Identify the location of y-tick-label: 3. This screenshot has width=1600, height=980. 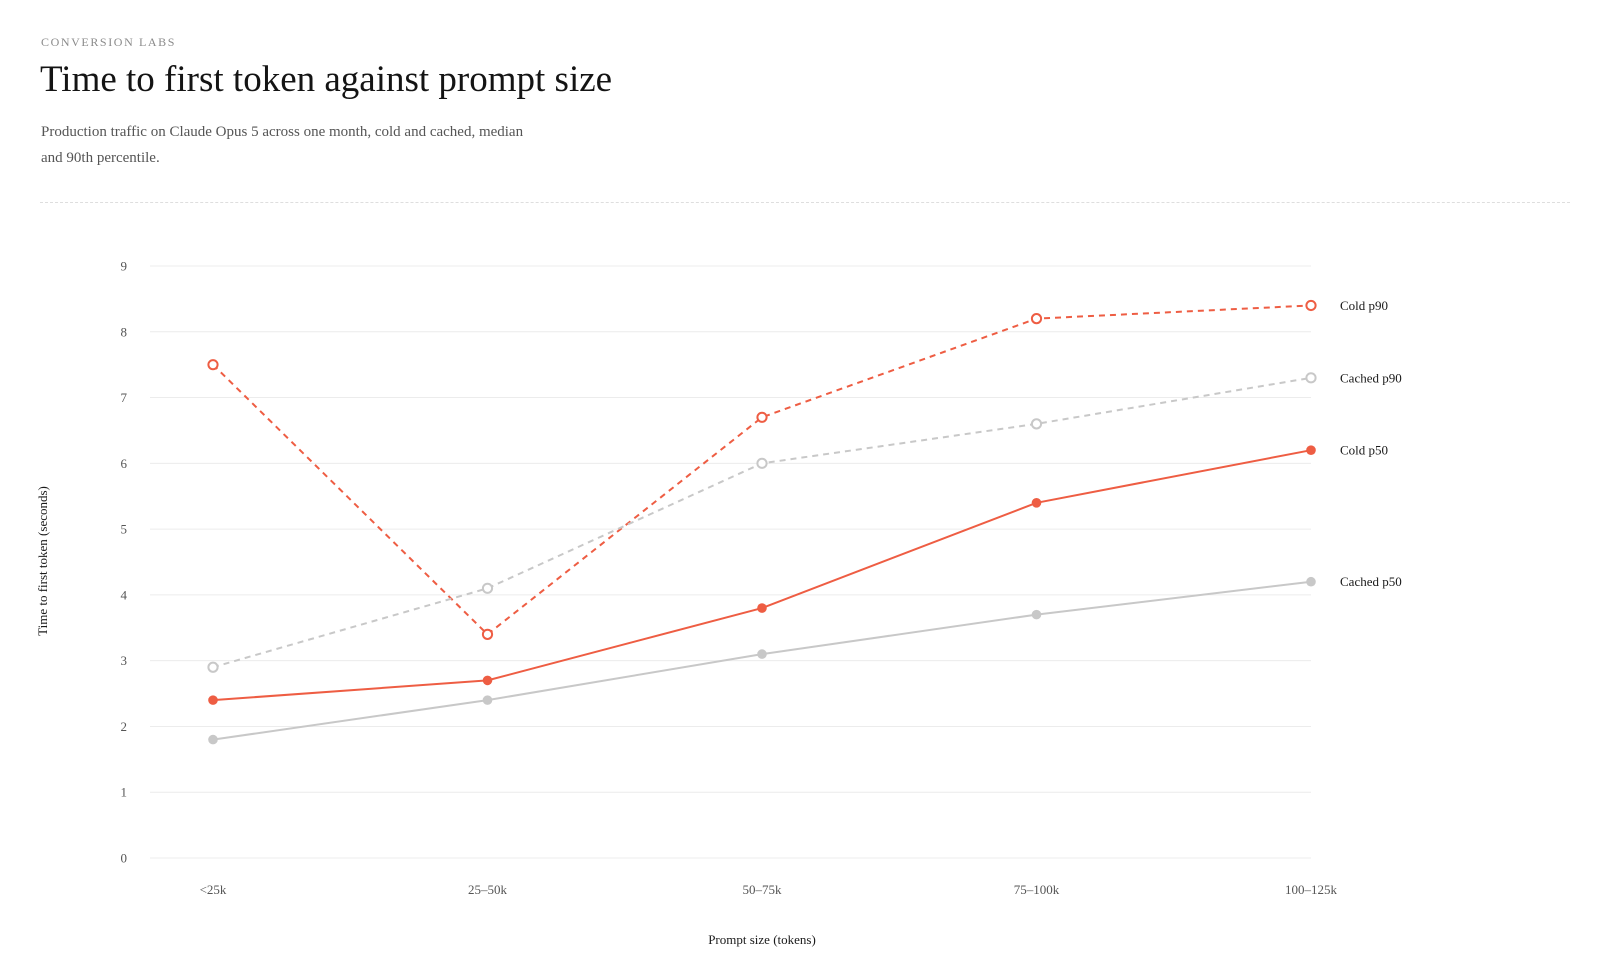
(124, 660).